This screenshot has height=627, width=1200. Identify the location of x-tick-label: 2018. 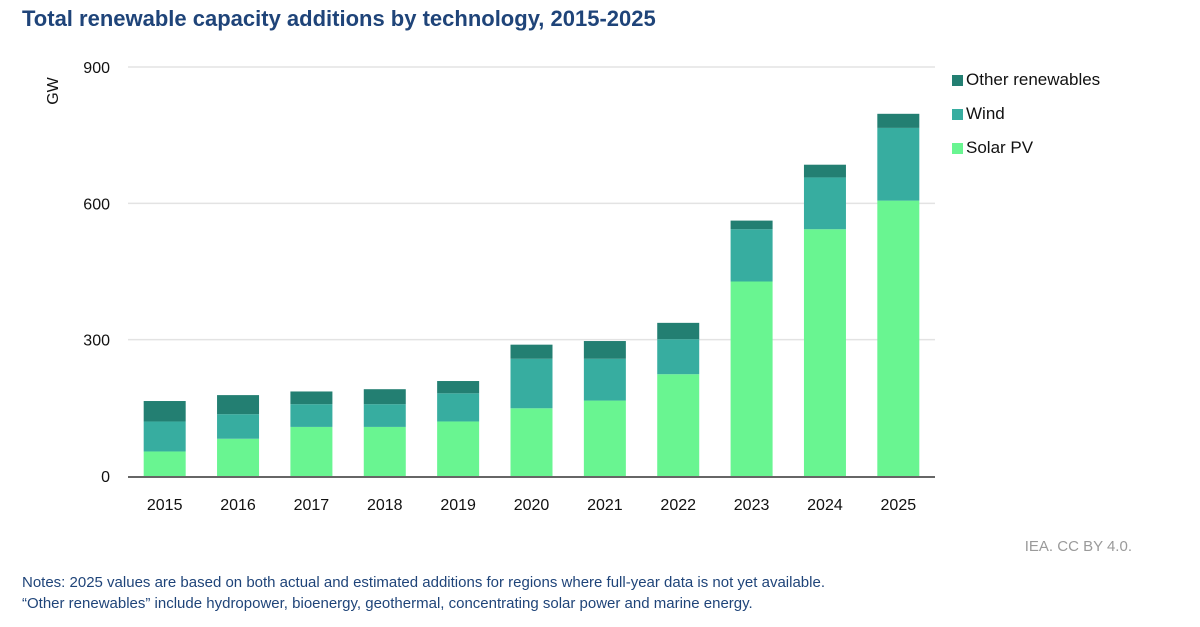
(385, 505).